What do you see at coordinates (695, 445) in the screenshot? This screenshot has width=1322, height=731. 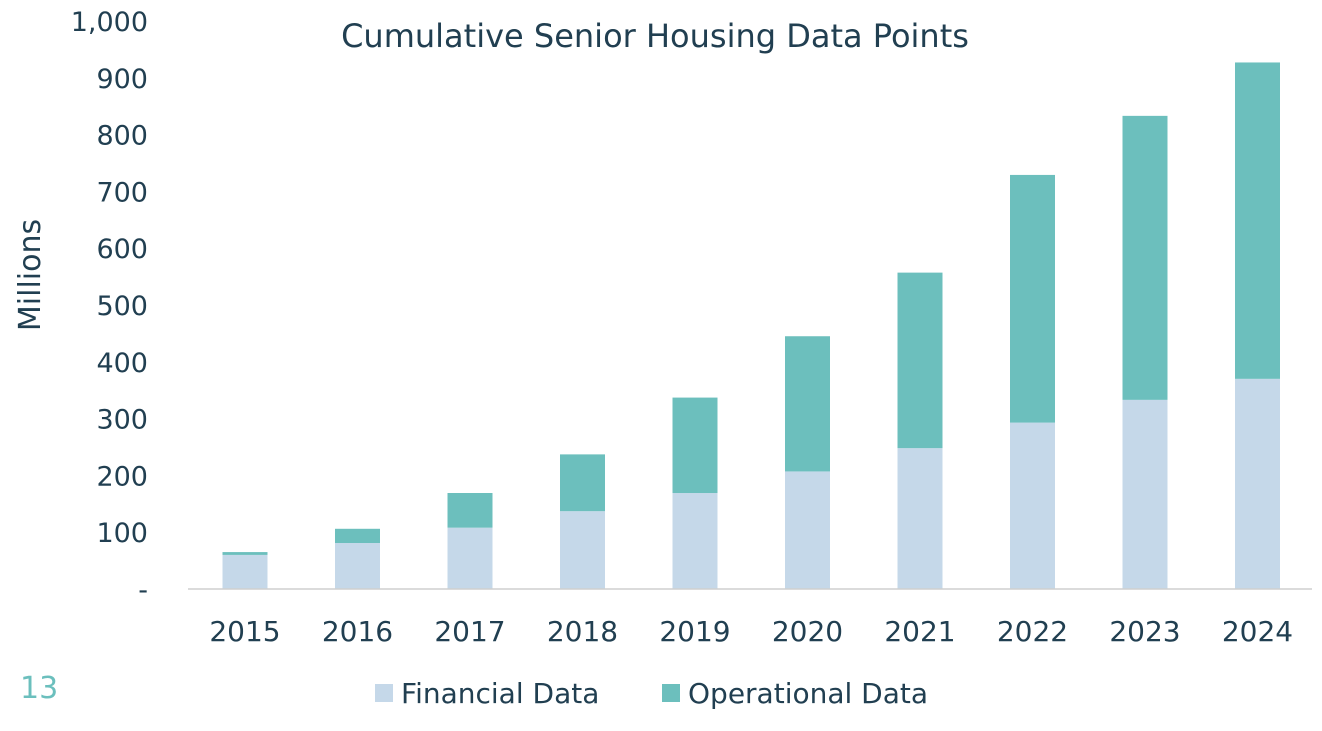 I see `bar-operational-2019` at bounding box center [695, 445].